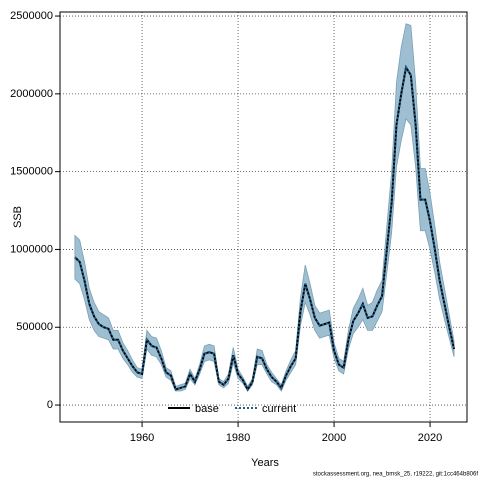  I want to click on legend-label: base, so click(207, 409).